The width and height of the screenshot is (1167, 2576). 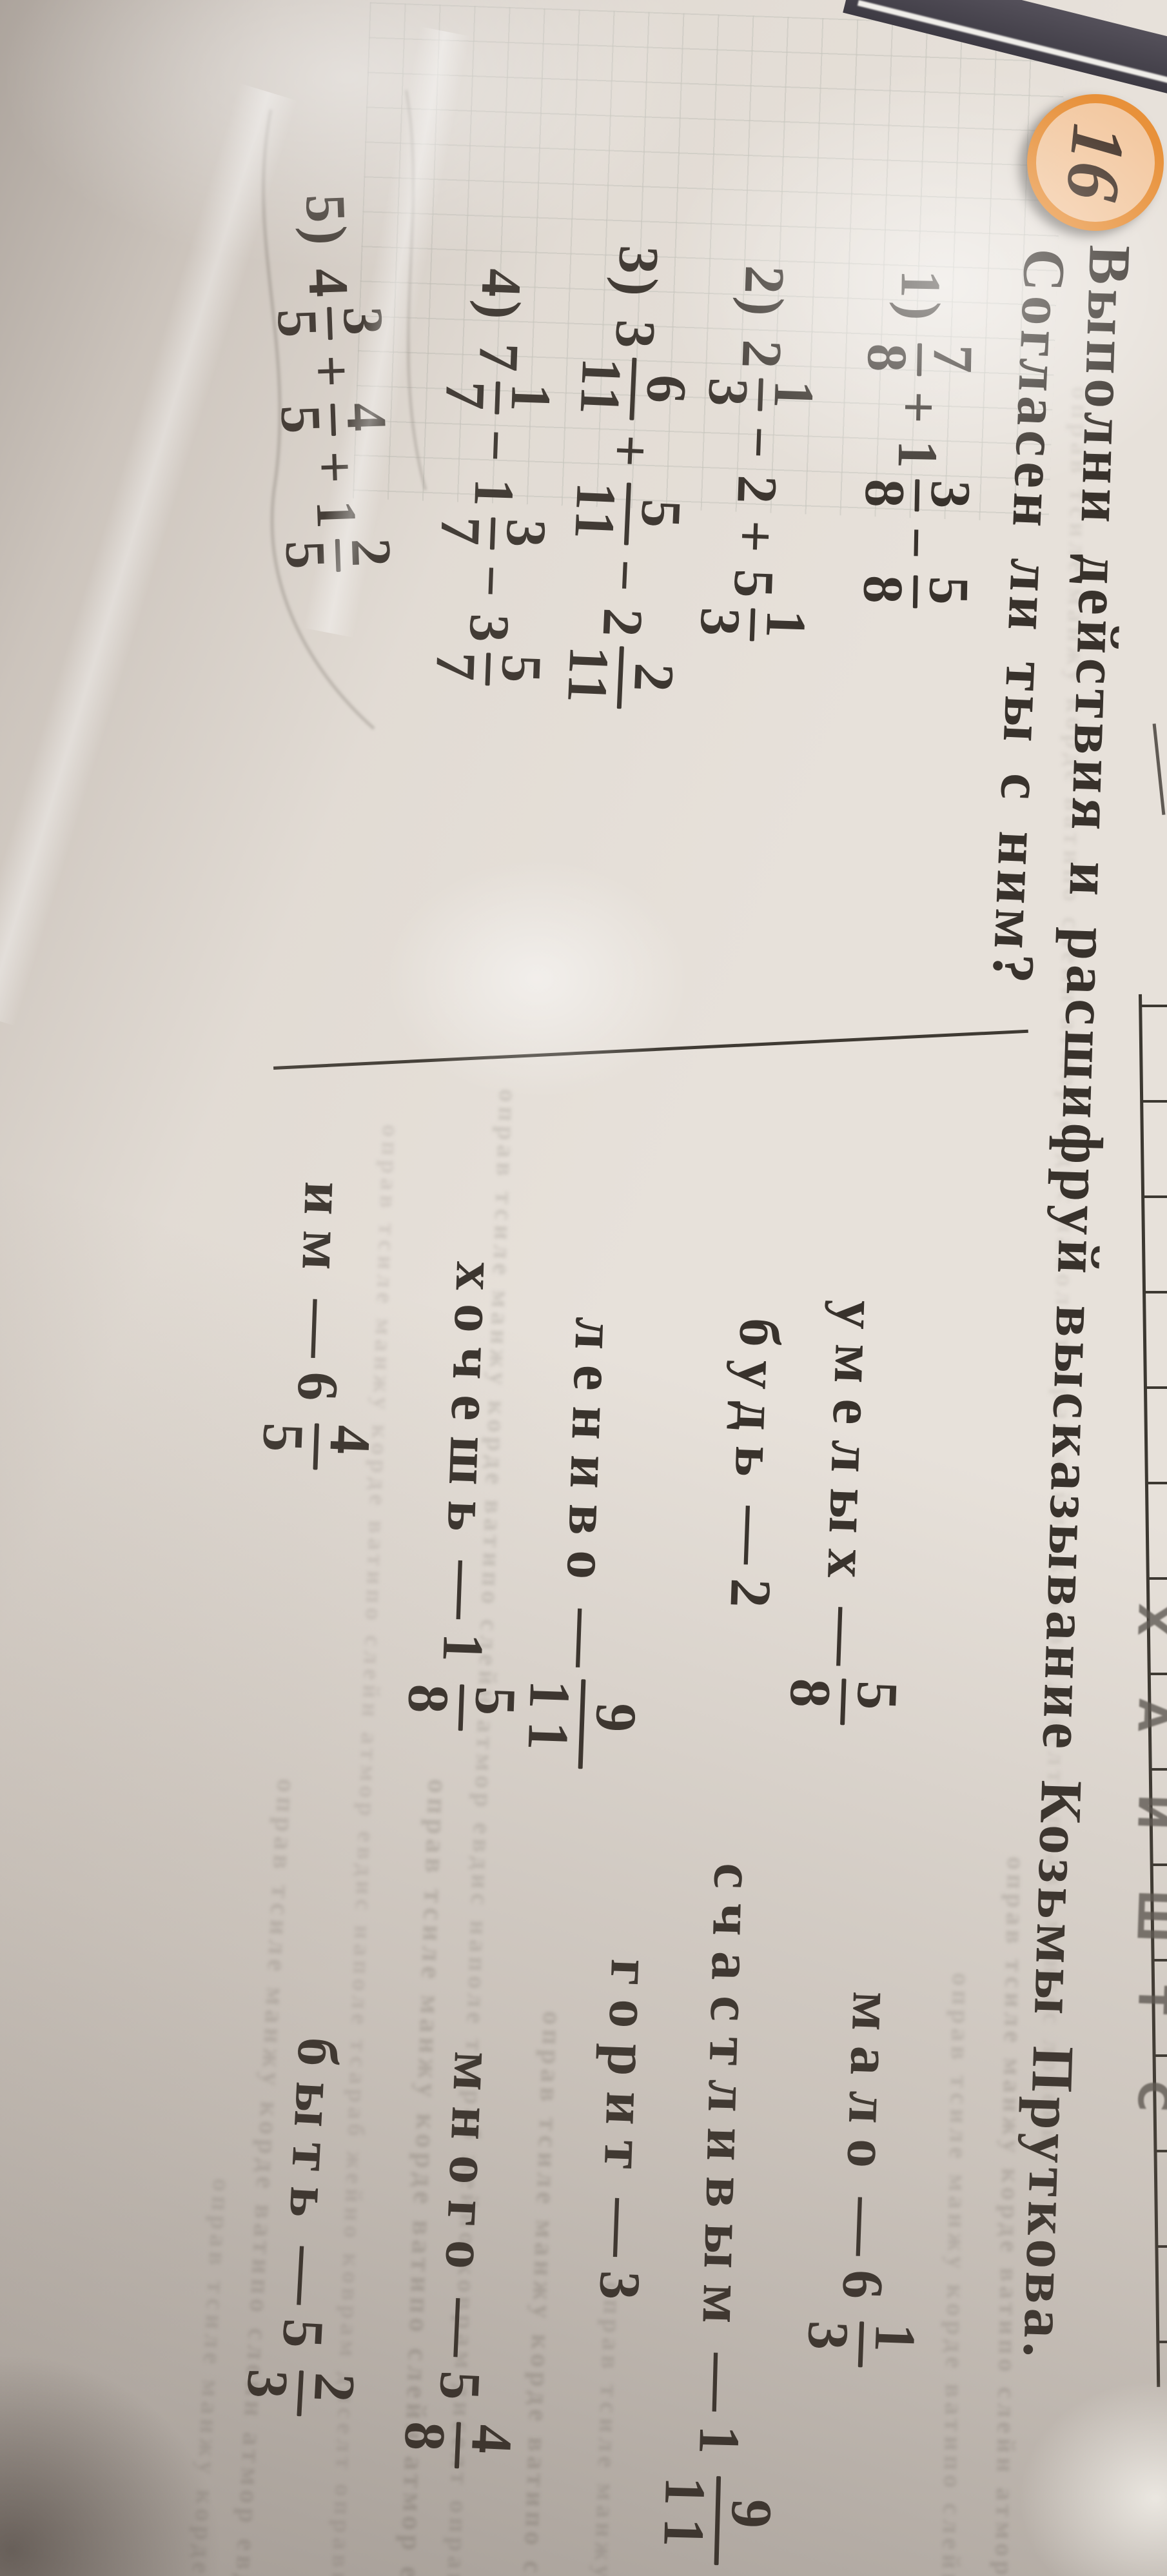 I want to click on problem-expression: 7 8 +1 3 8−5 8, so click(x=917, y=476).